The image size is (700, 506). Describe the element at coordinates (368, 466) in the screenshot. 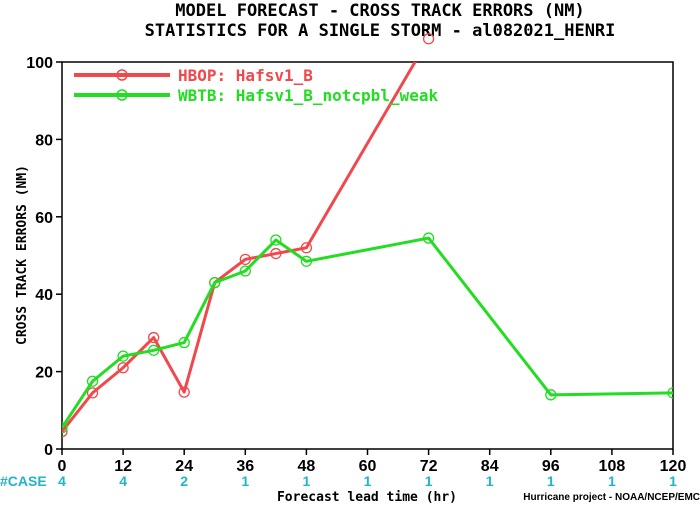

I see `x-tick-label: 60` at that location.